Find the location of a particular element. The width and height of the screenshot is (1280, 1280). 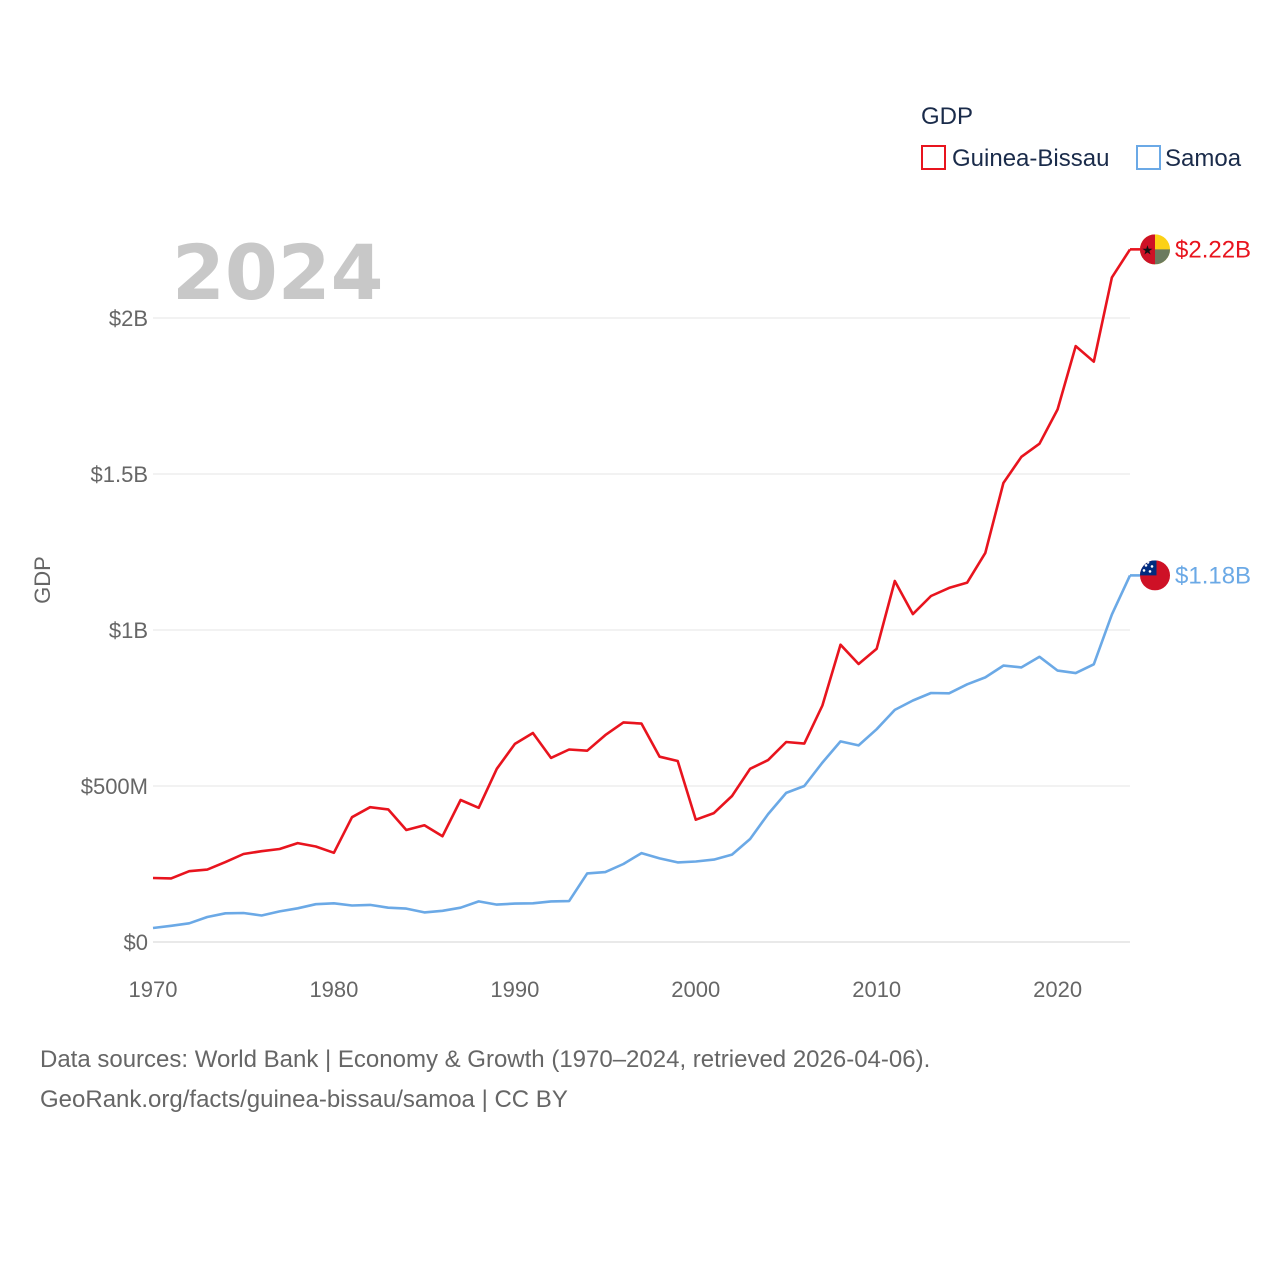

legend: GDP Guinea-Bissau Samoa is located at coordinates (1081, 137).